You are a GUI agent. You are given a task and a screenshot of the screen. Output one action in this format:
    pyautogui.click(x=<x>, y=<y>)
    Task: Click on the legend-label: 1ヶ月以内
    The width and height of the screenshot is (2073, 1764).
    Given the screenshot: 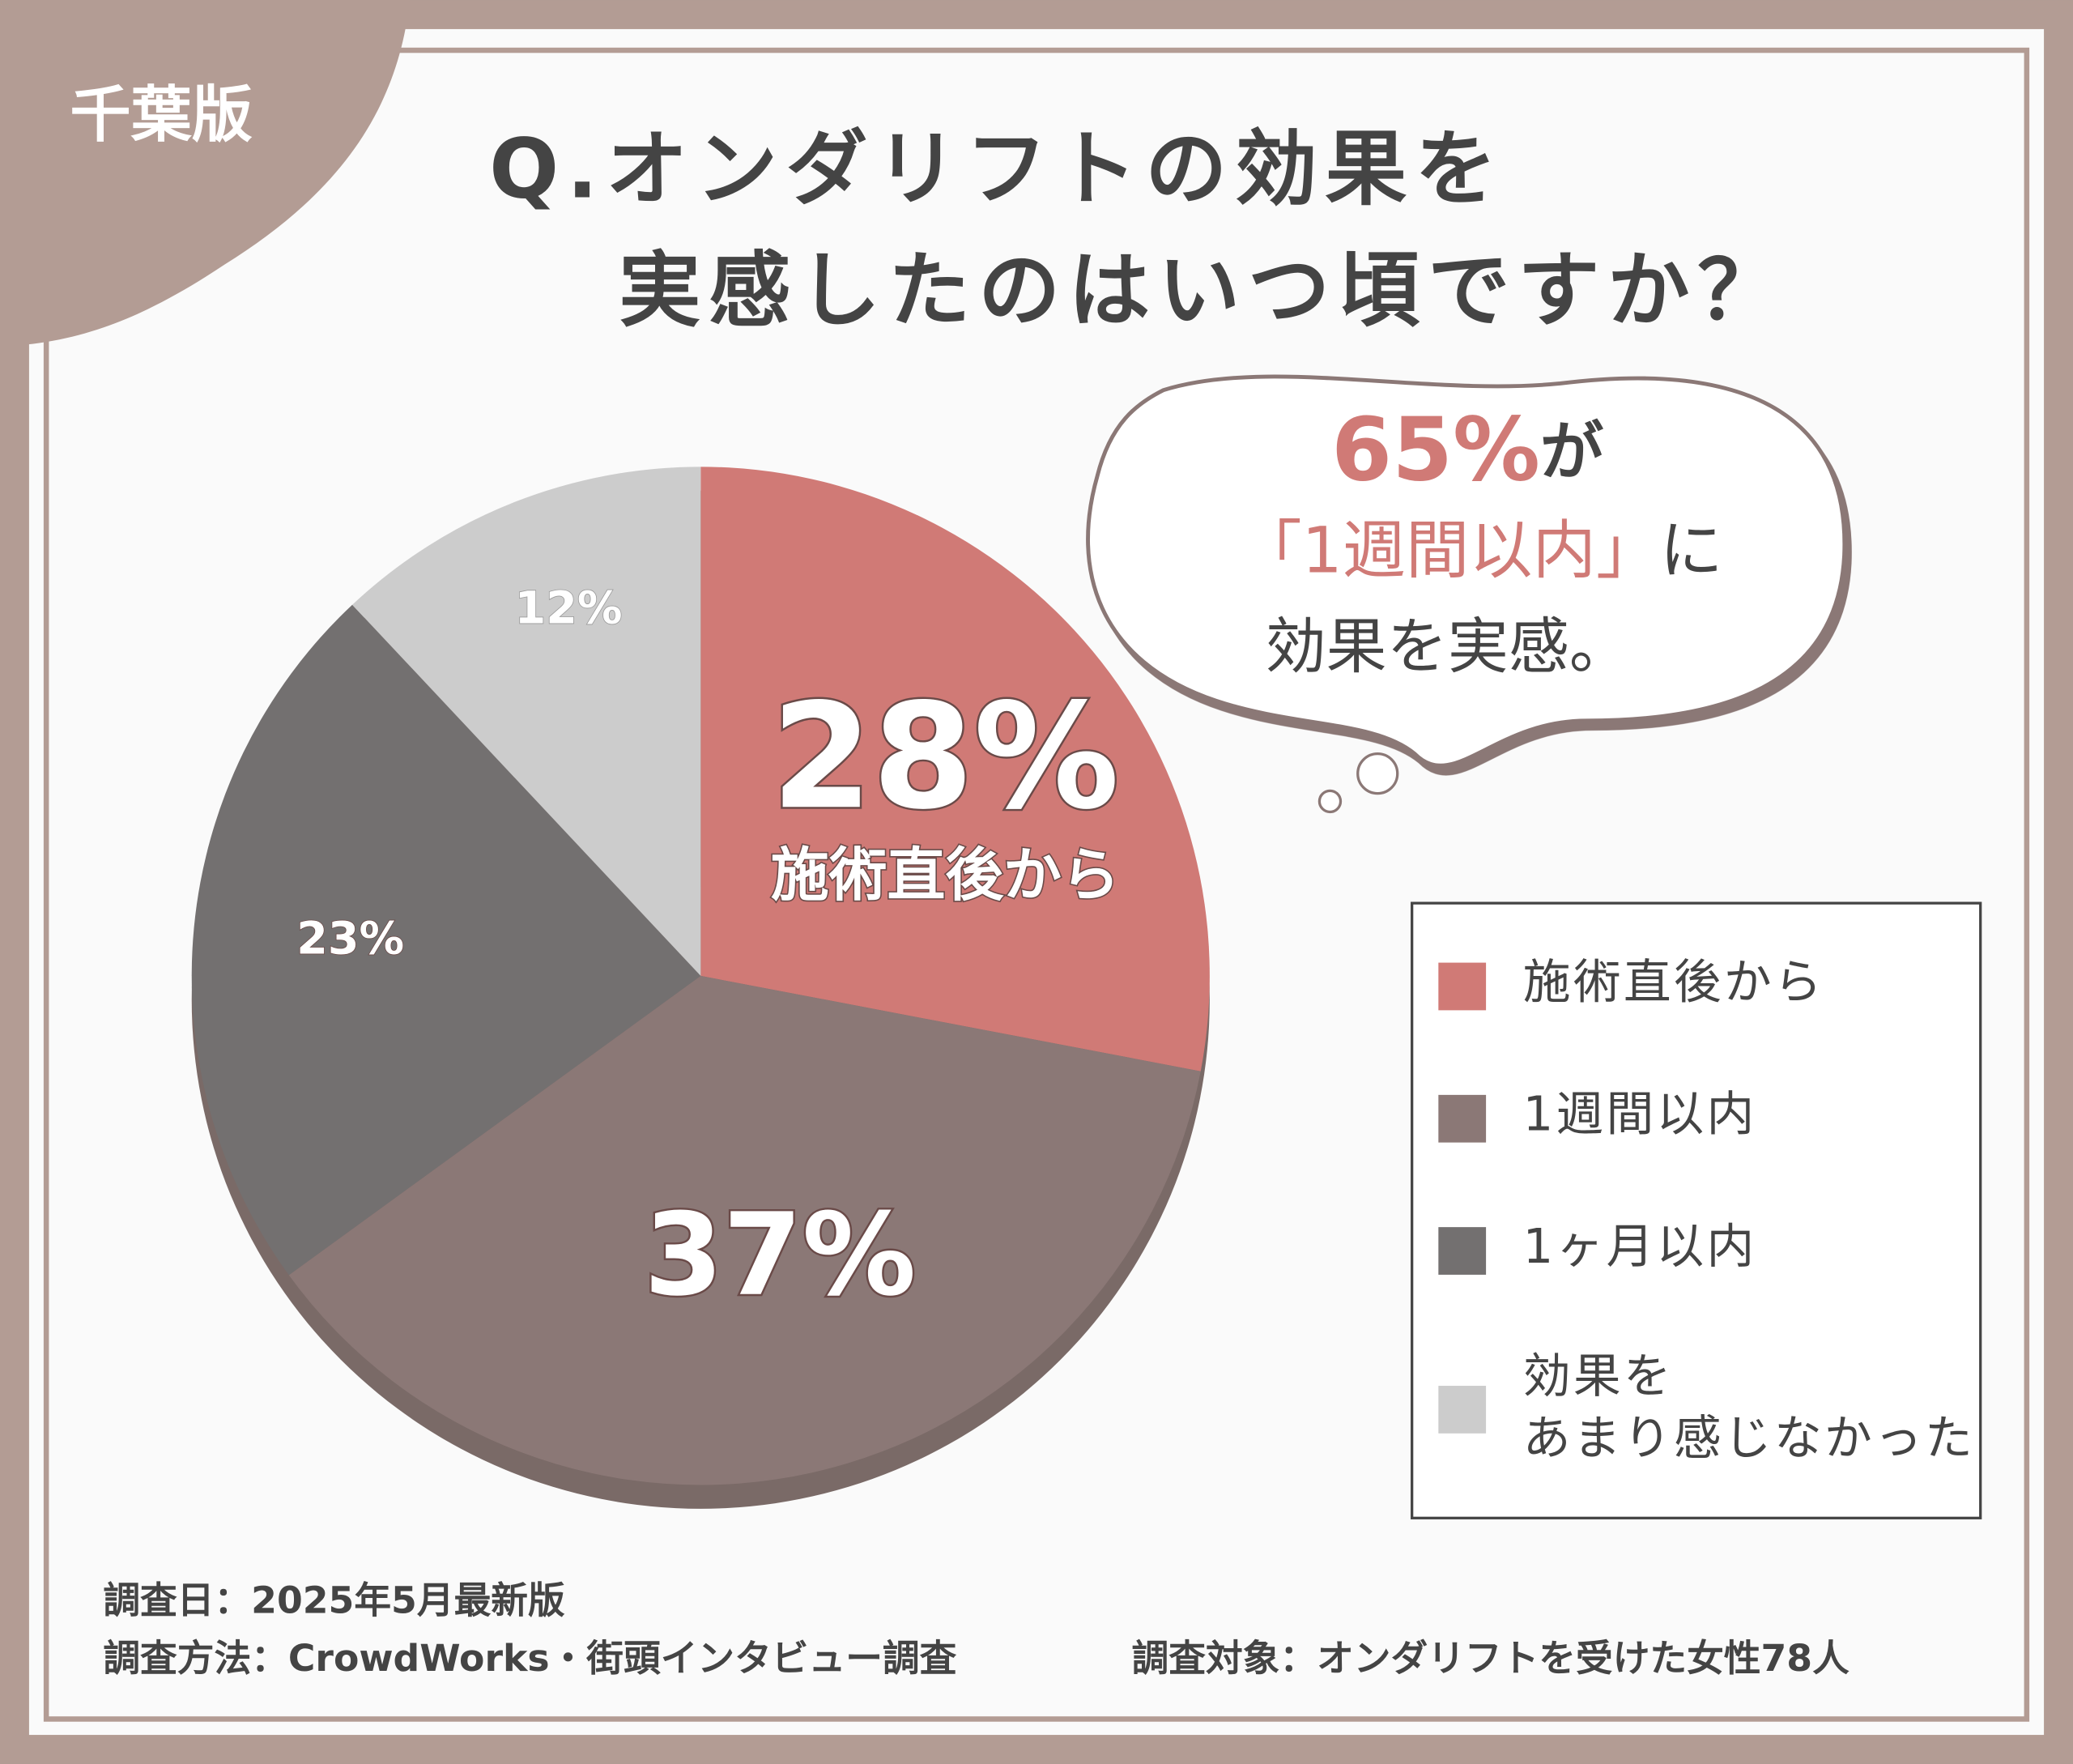 What is the action you would take?
    pyautogui.click(x=1640, y=1246)
    